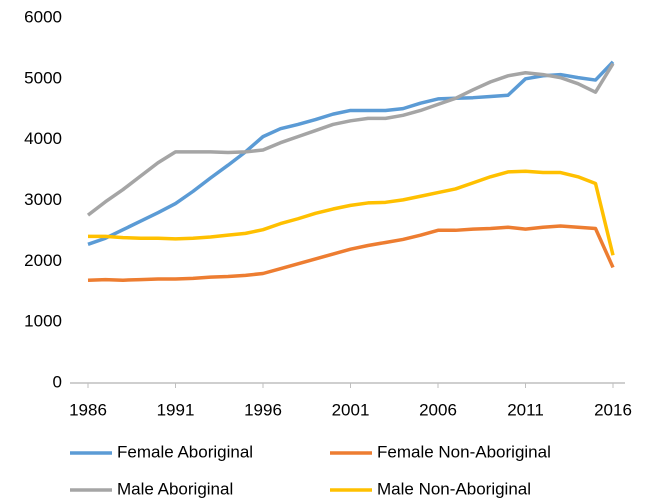  What do you see at coordinates (185, 451) in the screenshot?
I see `legend-label: Female Aboriginal` at bounding box center [185, 451].